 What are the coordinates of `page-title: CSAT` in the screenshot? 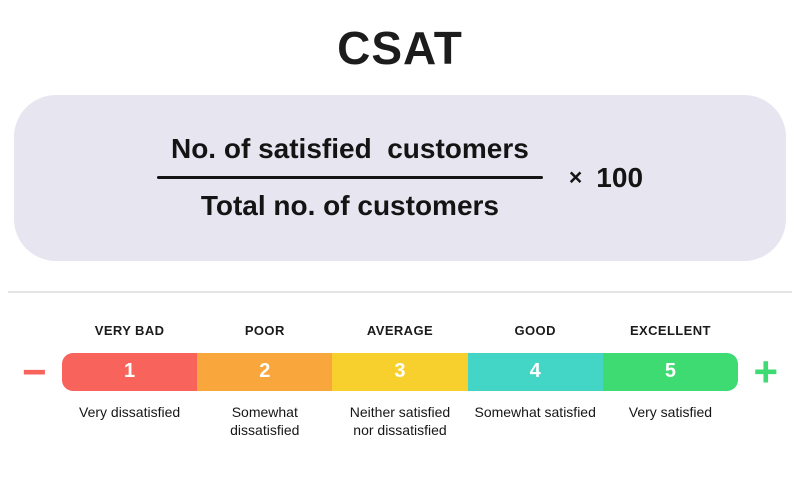 It's located at (400, 48).